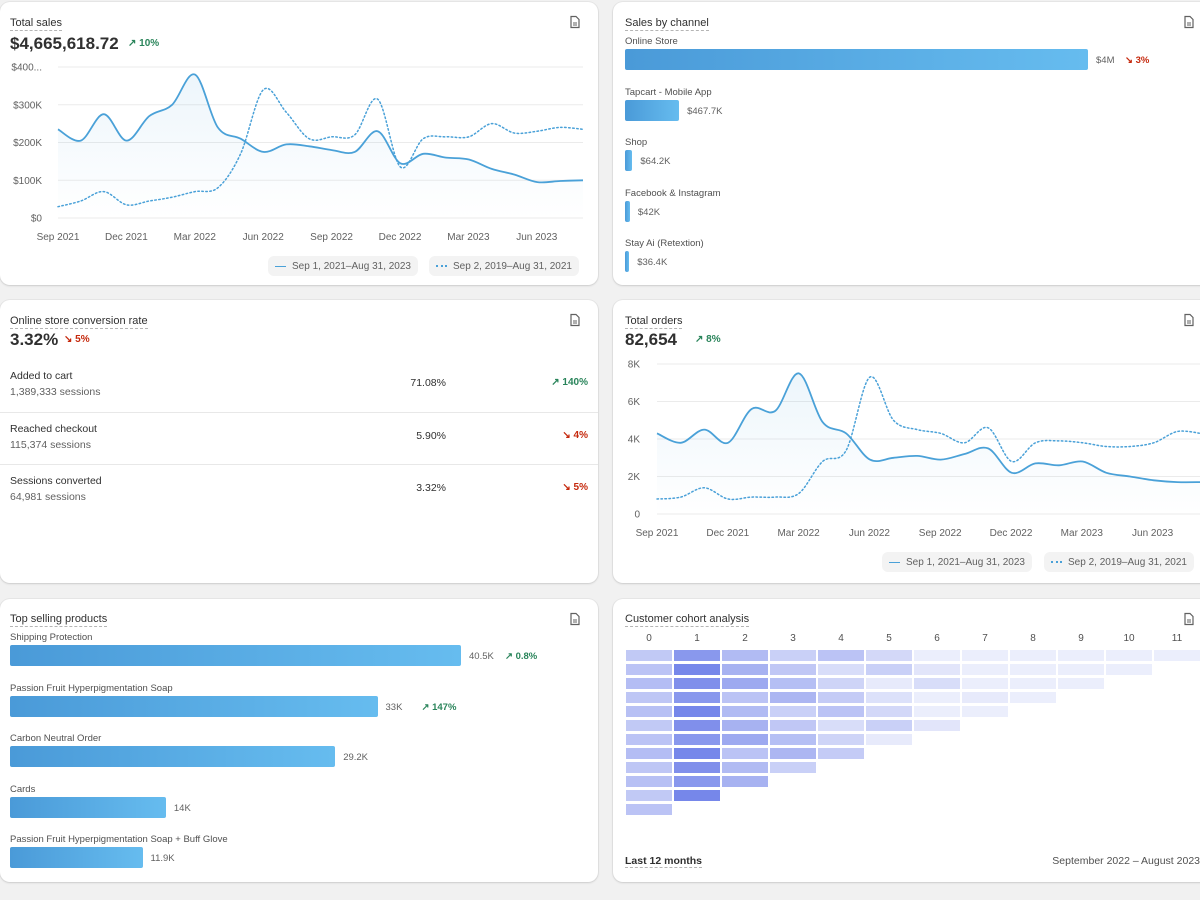 This screenshot has height=900, width=1200. Describe the element at coordinates (687, 620) in the screenshot. I see `cohort-title: Customer cohort analysis` at that location.